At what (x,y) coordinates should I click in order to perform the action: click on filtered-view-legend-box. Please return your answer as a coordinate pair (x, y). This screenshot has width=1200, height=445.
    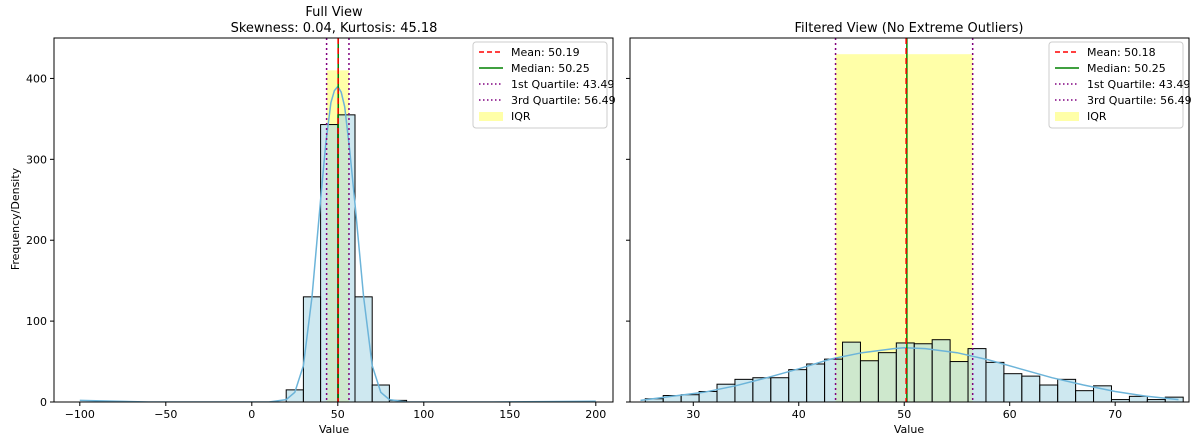
    Looking at the image, I should click on (1116, 85).